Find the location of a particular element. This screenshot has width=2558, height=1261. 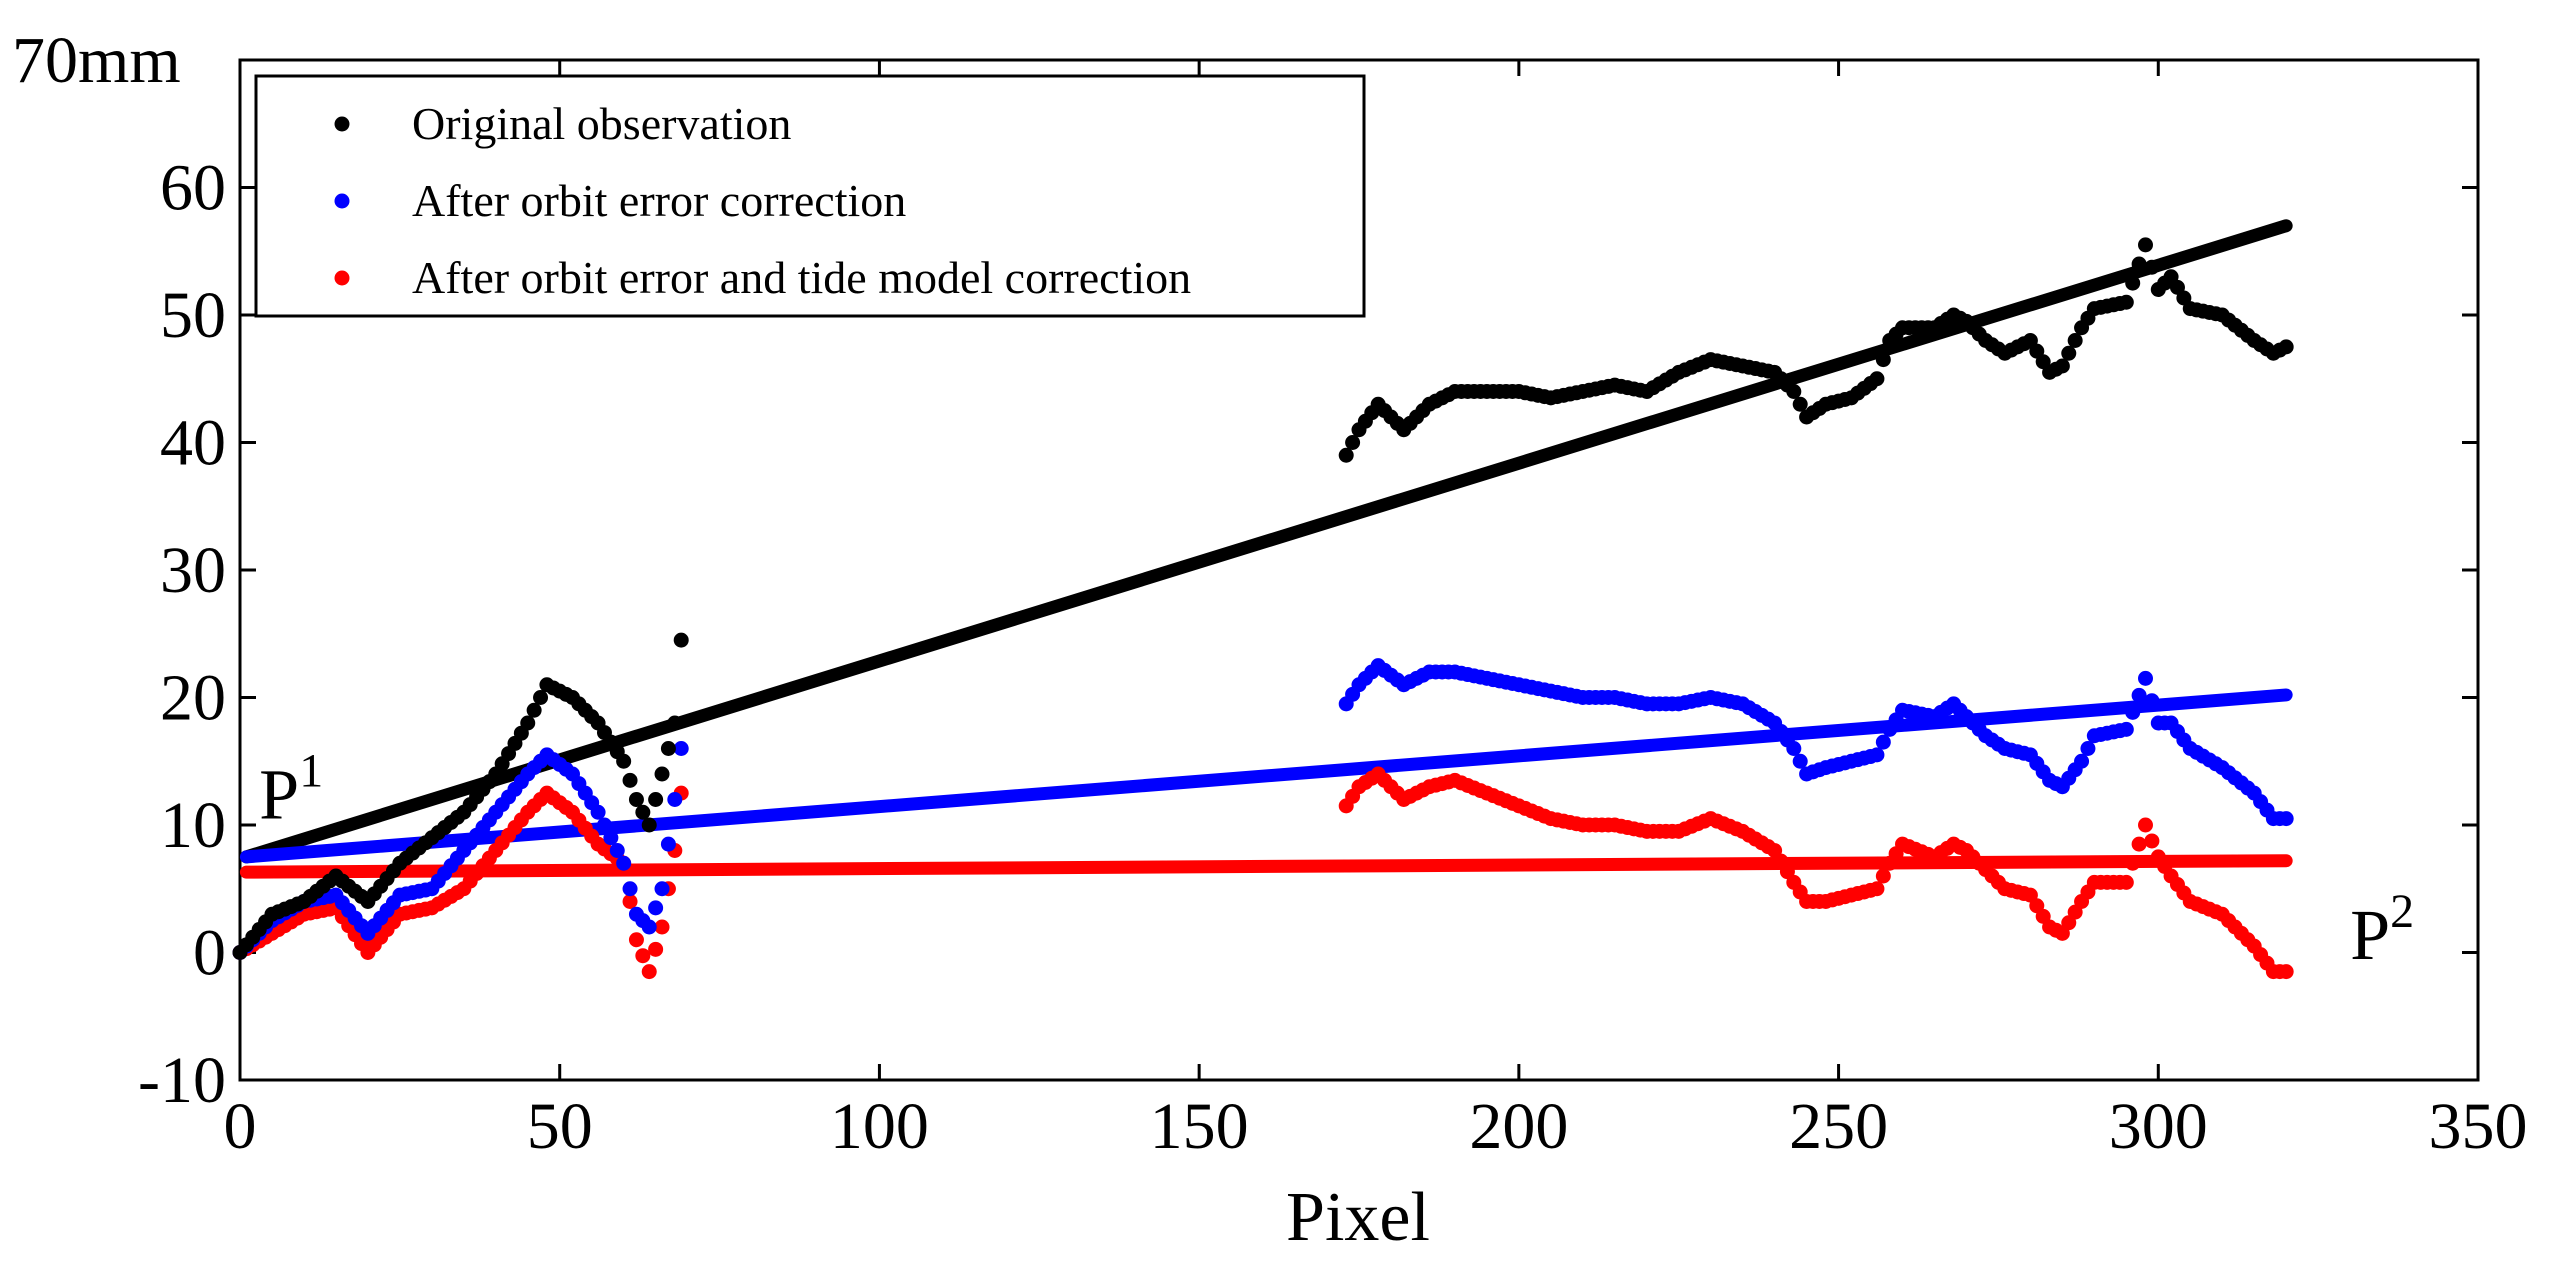

x-tick-label: 350 is located at coordinates (2478, 1126).